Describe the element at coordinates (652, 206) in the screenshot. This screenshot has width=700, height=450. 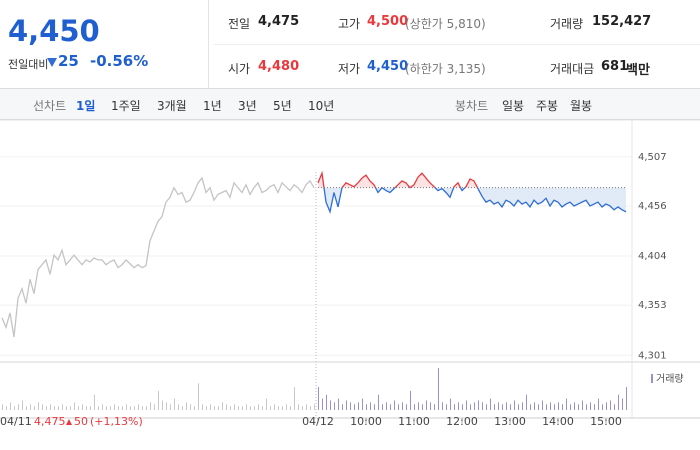
I see `y-tick-label: 4,456` at that location.